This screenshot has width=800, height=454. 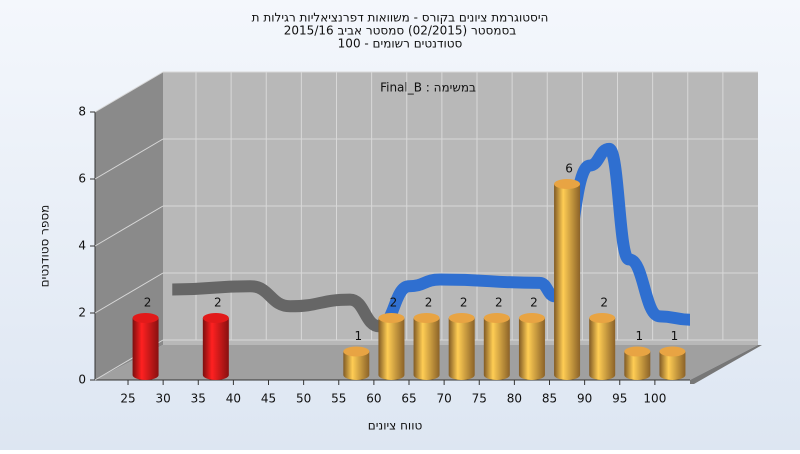 I want to click on x-tick-label: 60, so click(x=373, y=399).